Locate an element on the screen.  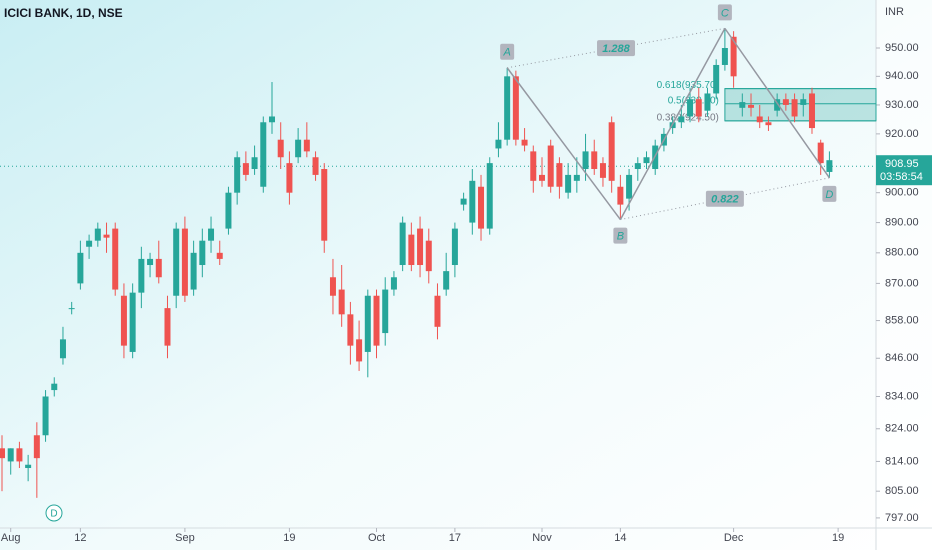
point-label: C is located at coordinates (725, 13).